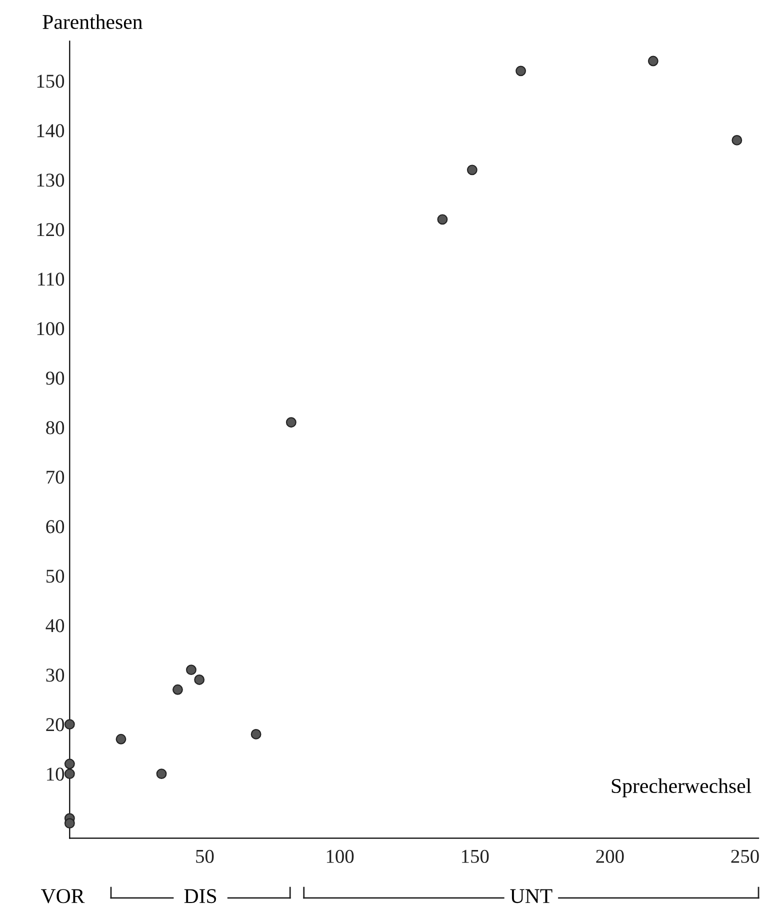 Image resolution: width=774 pixels, height=916 pixels. I want to click on x-tick-label: 100, so click(340, 856).